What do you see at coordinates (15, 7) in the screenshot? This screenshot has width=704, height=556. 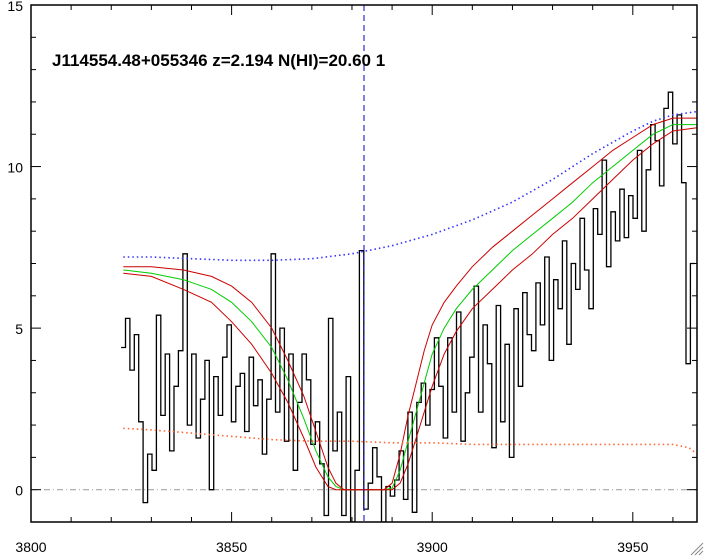 I see `y-tick-label: 15` at bounding box center [15, 7].